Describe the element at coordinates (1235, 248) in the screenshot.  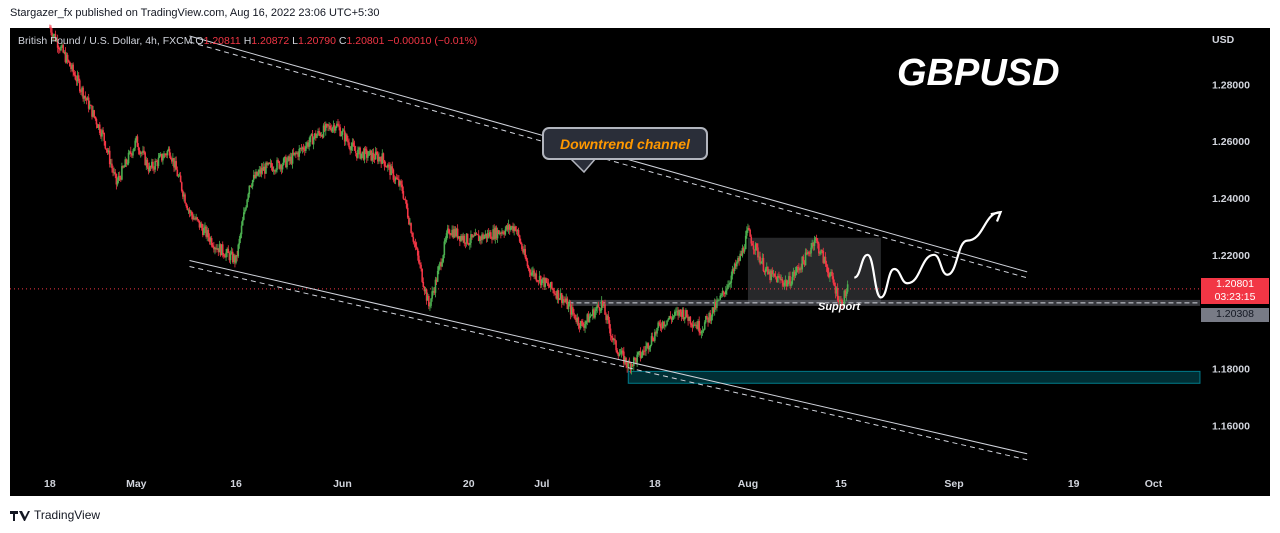
I see `price-axis` at that location.